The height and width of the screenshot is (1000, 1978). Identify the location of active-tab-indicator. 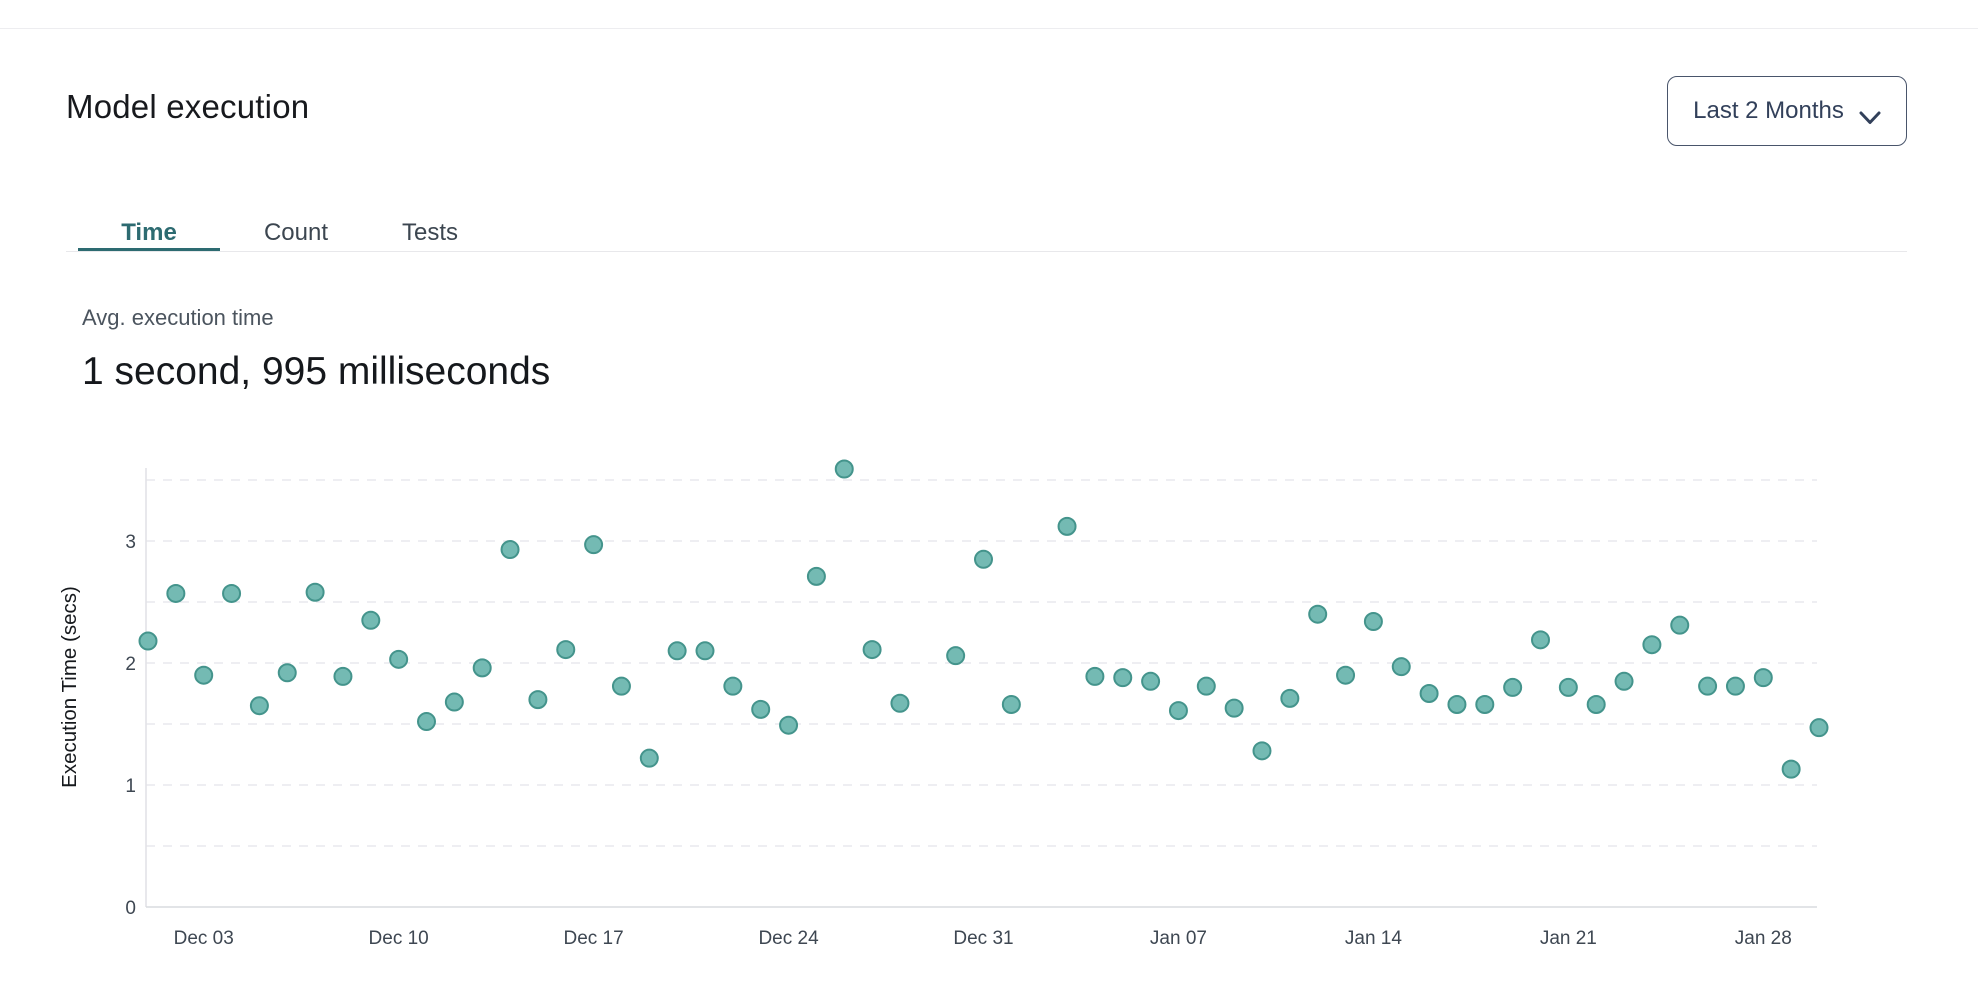
(149, 249).